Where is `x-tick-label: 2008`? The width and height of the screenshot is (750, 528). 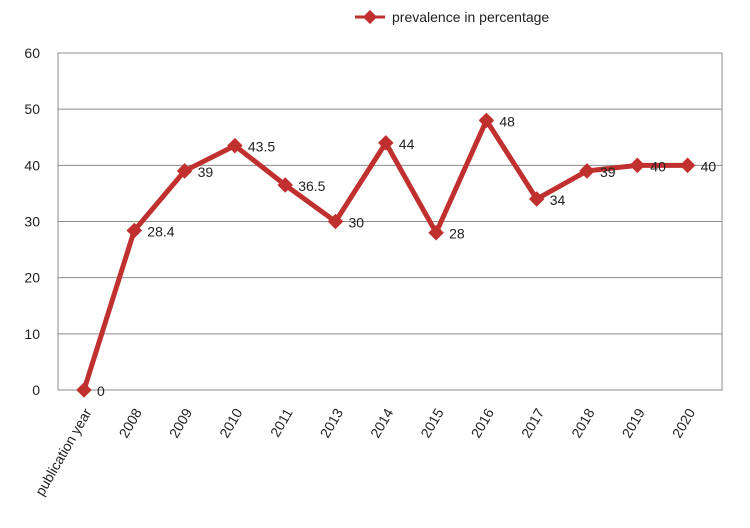
x-tick-label: 2008 is located at coordinates (130, 422).